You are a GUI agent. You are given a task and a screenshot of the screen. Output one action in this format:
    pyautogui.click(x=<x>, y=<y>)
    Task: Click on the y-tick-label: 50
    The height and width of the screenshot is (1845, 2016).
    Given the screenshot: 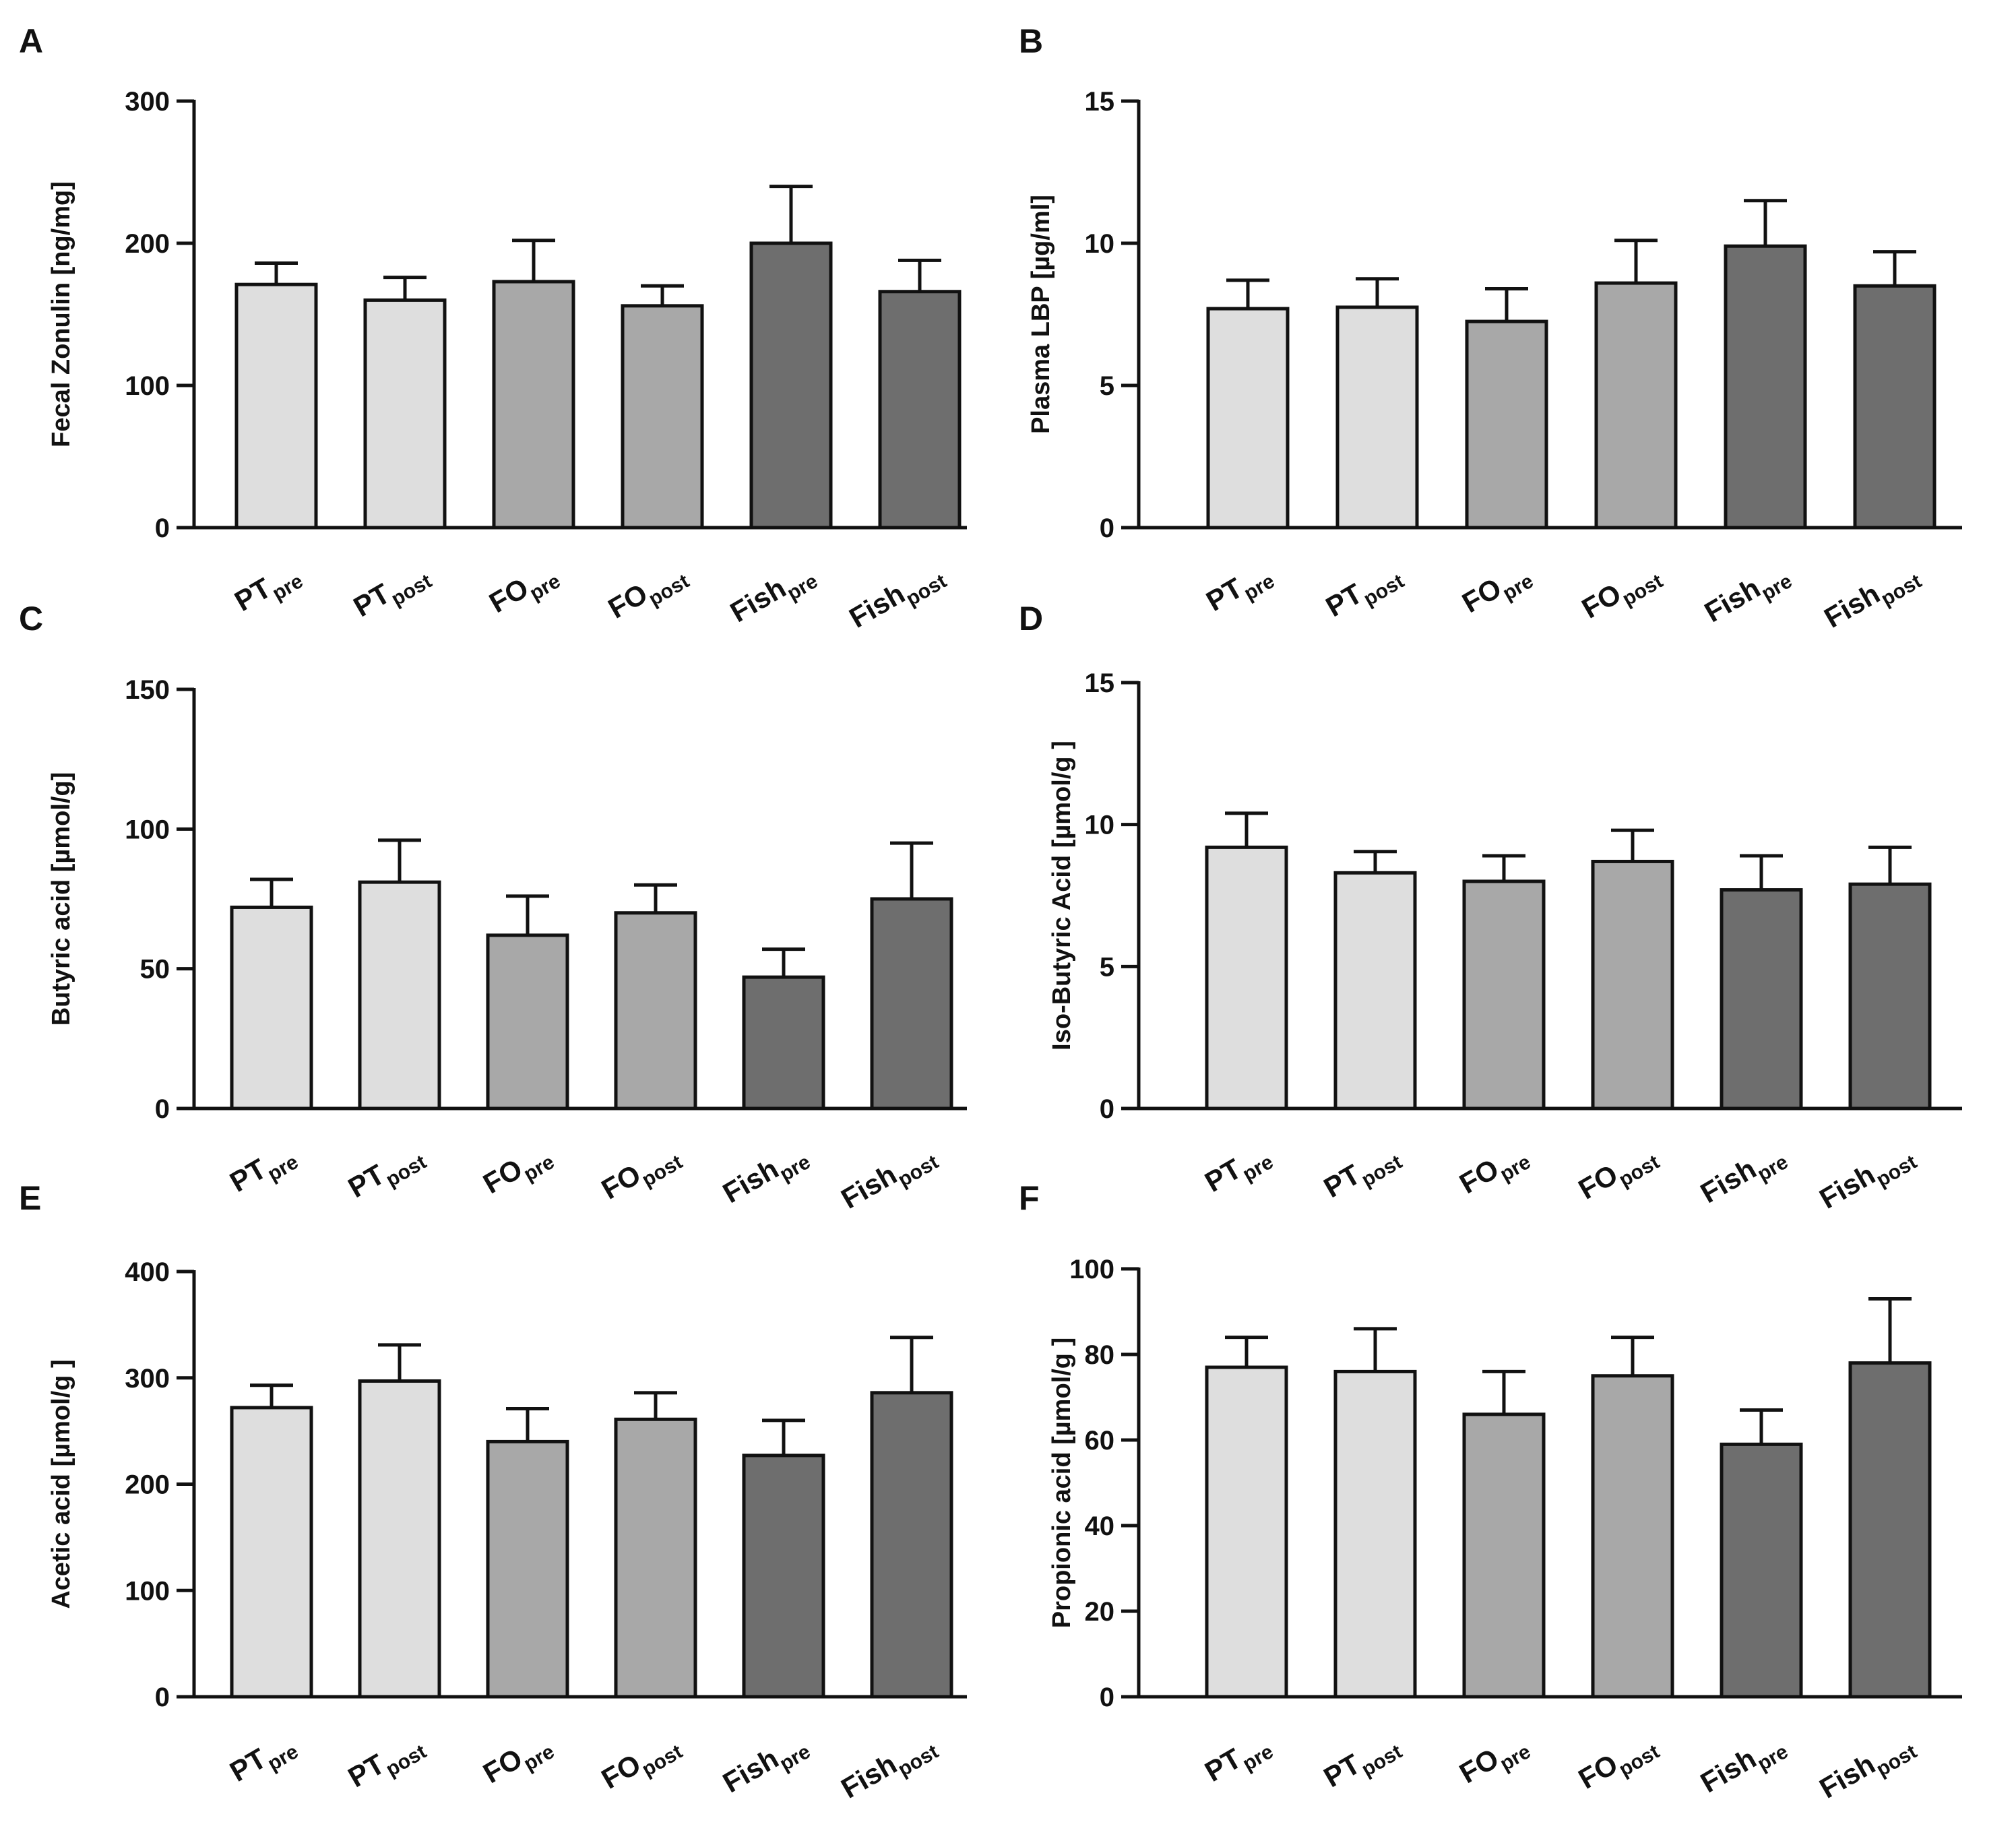 What is the action you would take?
    pyautogui.click(x=155, y=970)
    